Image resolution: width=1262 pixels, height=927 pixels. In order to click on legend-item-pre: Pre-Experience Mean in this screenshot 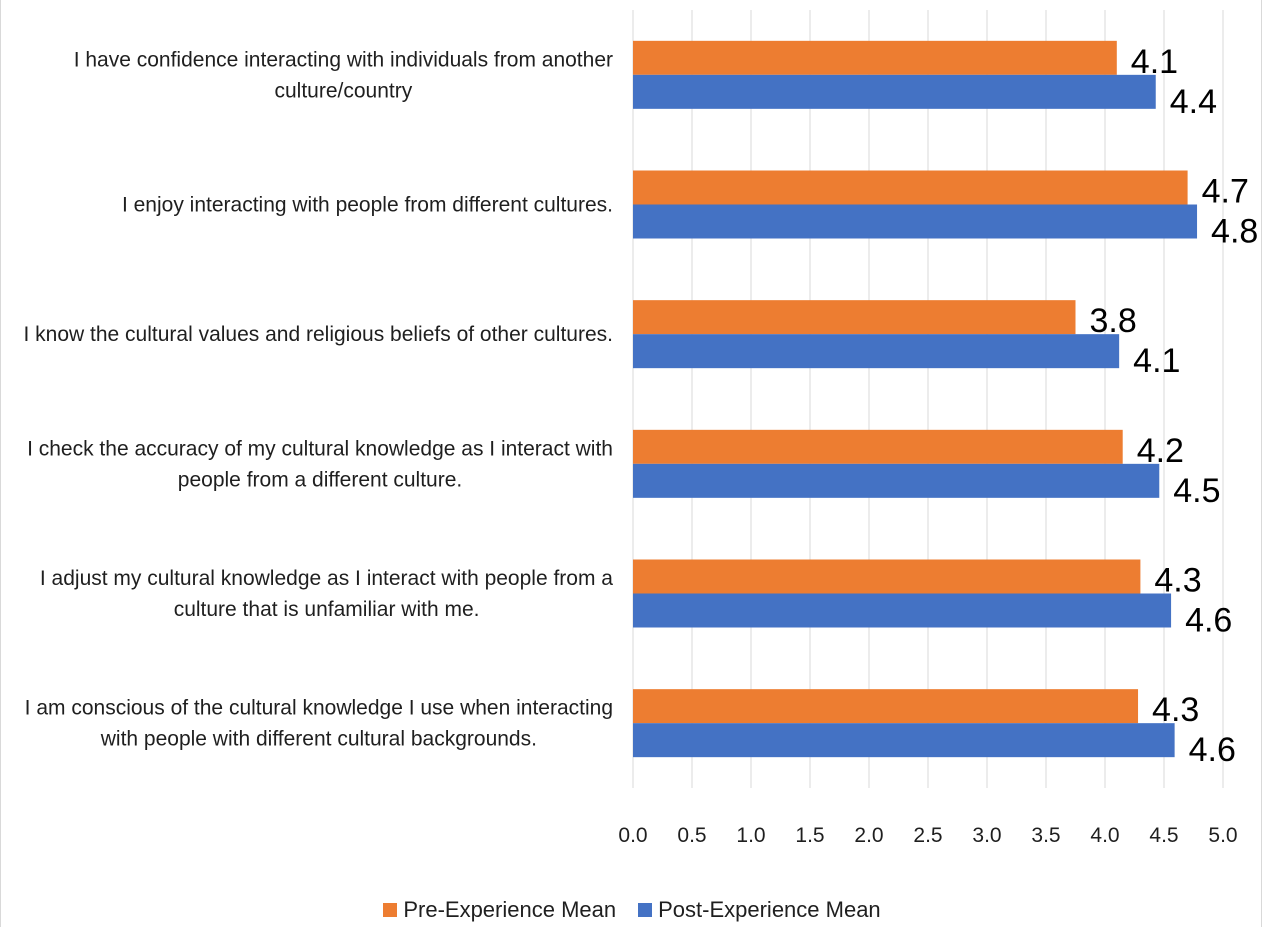, I will do `click(499, 910)`.